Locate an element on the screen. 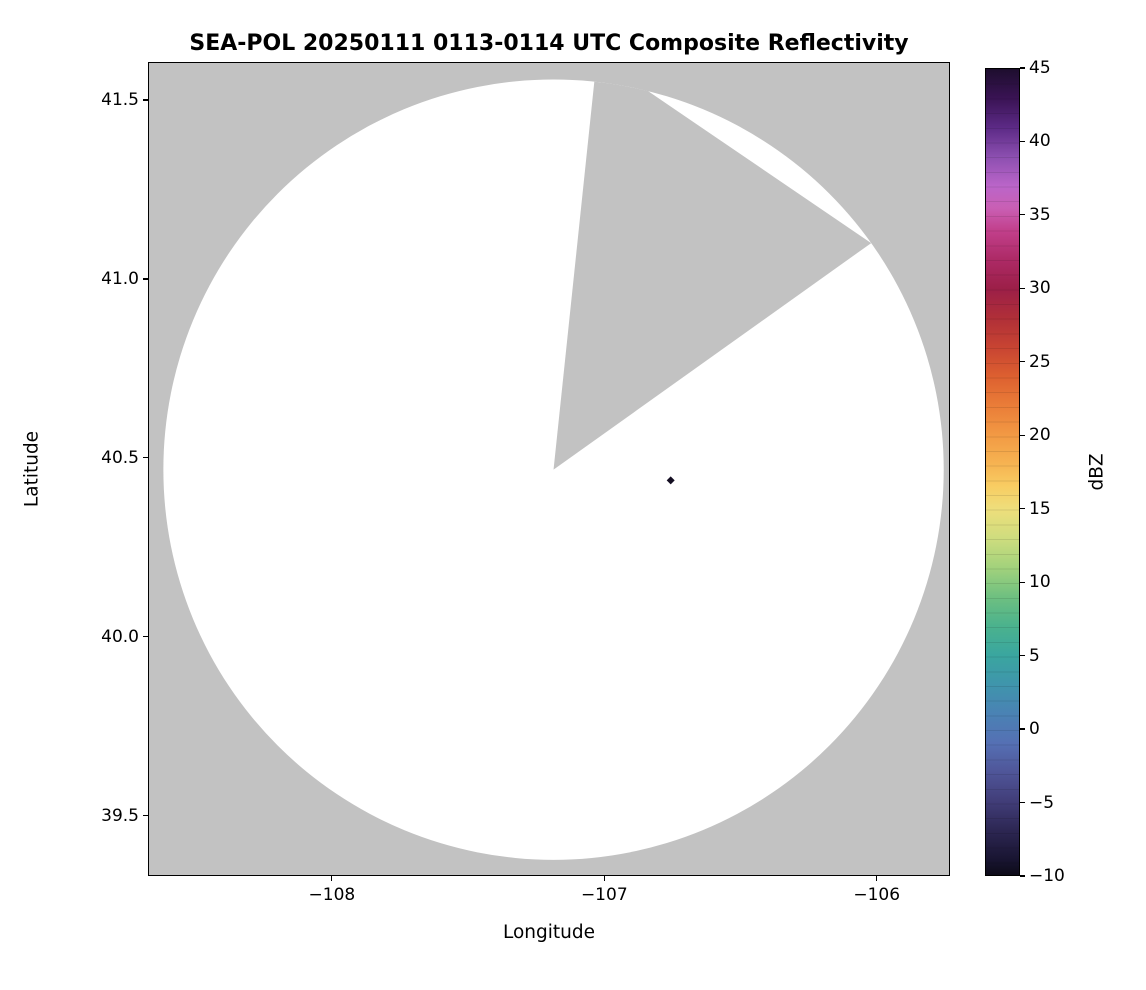  y-tick-label: 40.0 is located at coordinates (120, 636).